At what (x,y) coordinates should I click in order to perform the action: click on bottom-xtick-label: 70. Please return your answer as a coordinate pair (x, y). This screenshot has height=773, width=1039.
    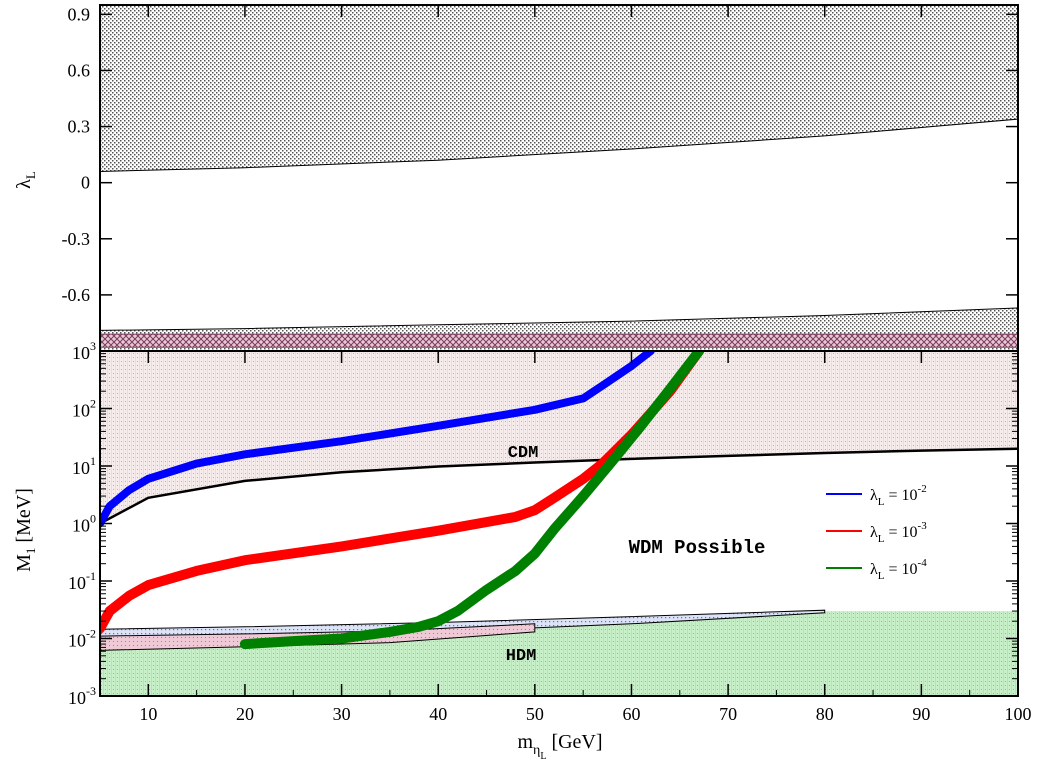
    Looking at the image, I should click on (728, 714).